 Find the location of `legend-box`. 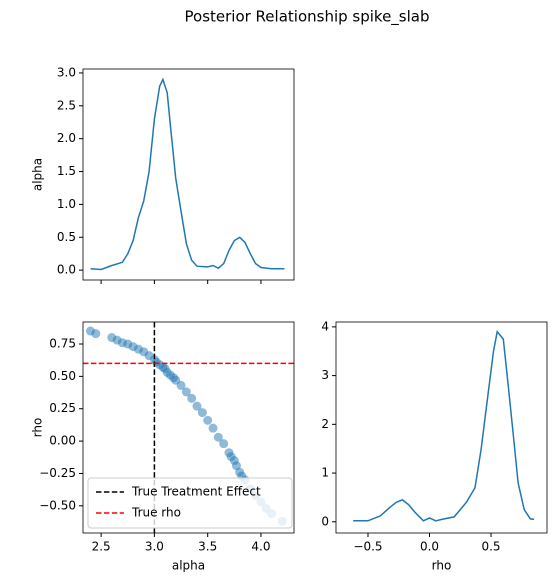

legend-box is located at coordinates (190, 503).